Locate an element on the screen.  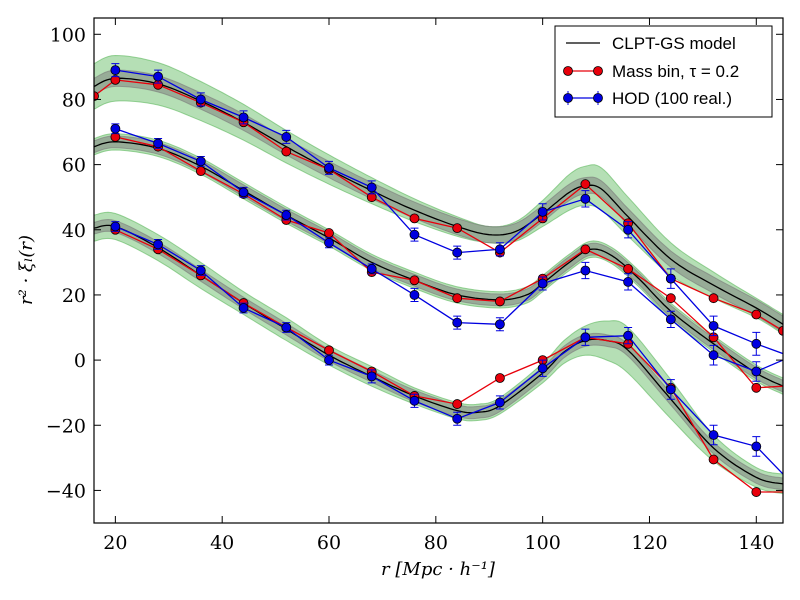
x-tick-label: 140 is located at coordinates (756, 543).